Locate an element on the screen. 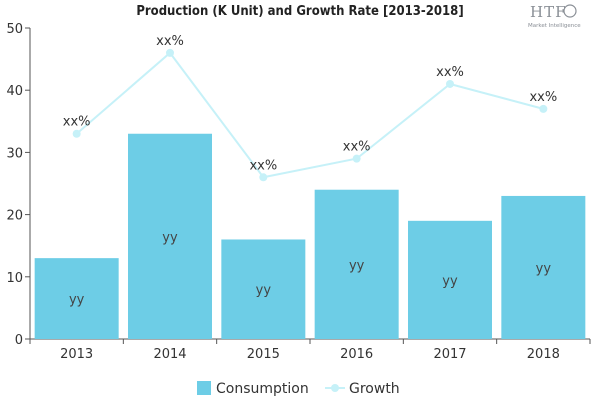  legend-swatch-consumption is located at coordinates (204, 388).